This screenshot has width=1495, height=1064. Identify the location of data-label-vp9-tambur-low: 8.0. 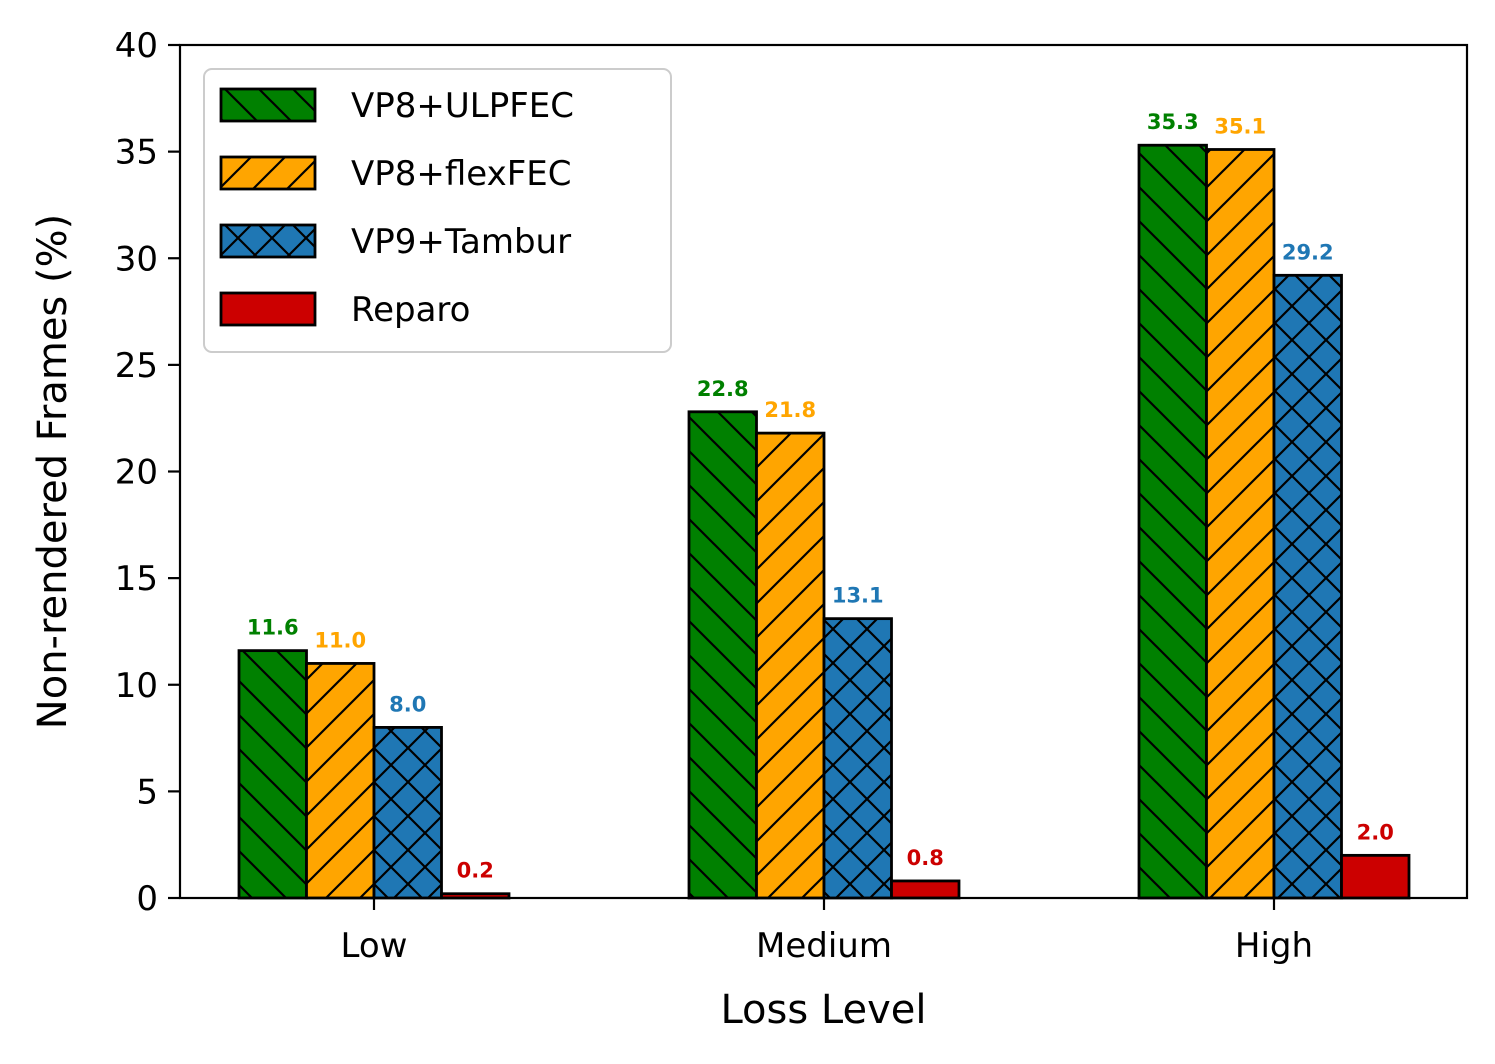
(407, 704).